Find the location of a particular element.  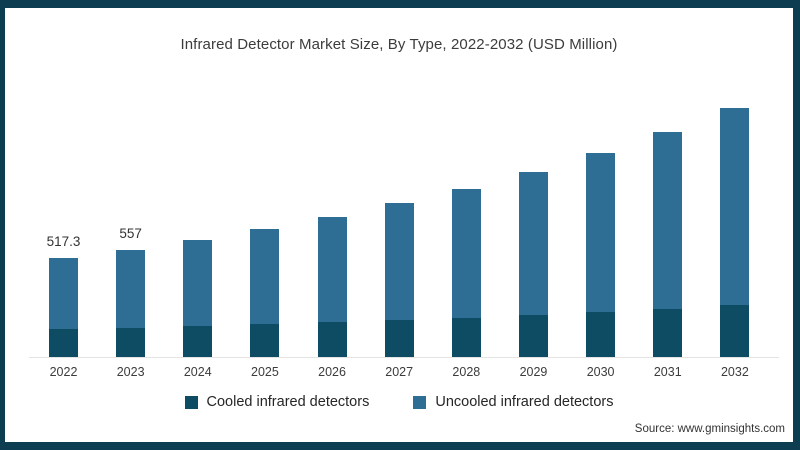

x-tick-2030: 2030 is located at coordinates (600, 372).